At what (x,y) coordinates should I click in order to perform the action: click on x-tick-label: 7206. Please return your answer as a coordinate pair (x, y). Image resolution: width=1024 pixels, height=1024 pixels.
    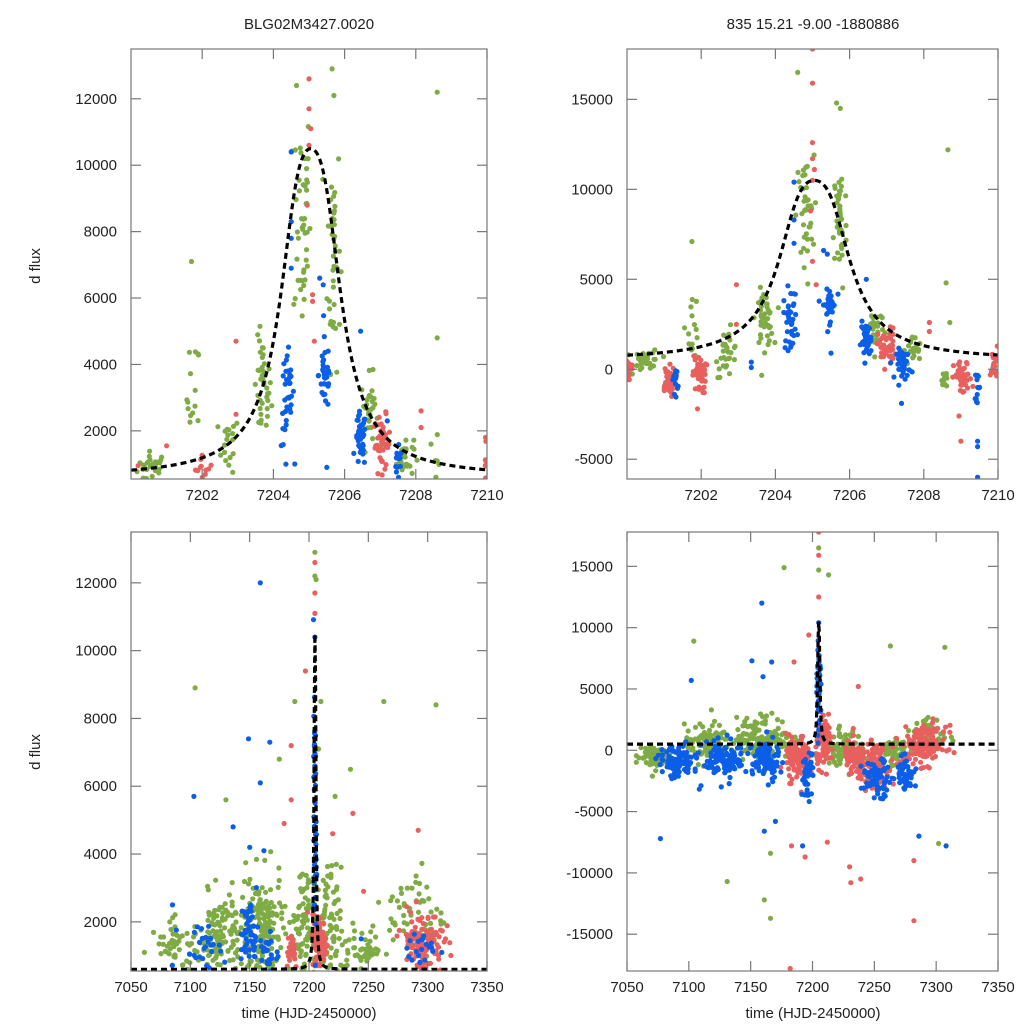
    Looking at the image, I should click on (849, 495).